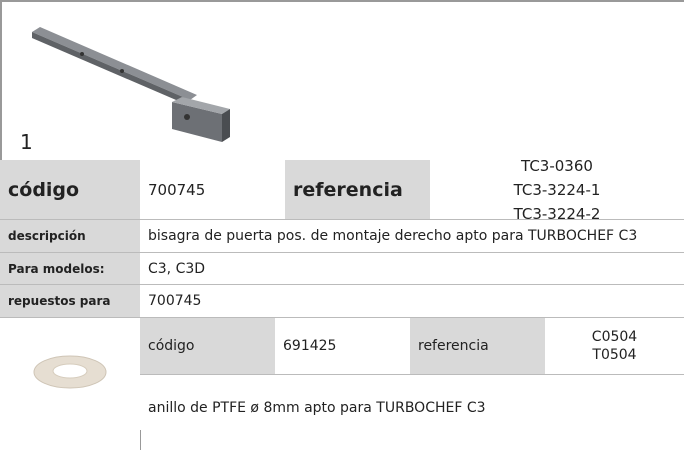 The width and height of the screenshot is (684, 450). What do you see at coordinates (412, 269) in the screenshot?
I see `row-value: C3, C3D` at bounding box center [412, 269].